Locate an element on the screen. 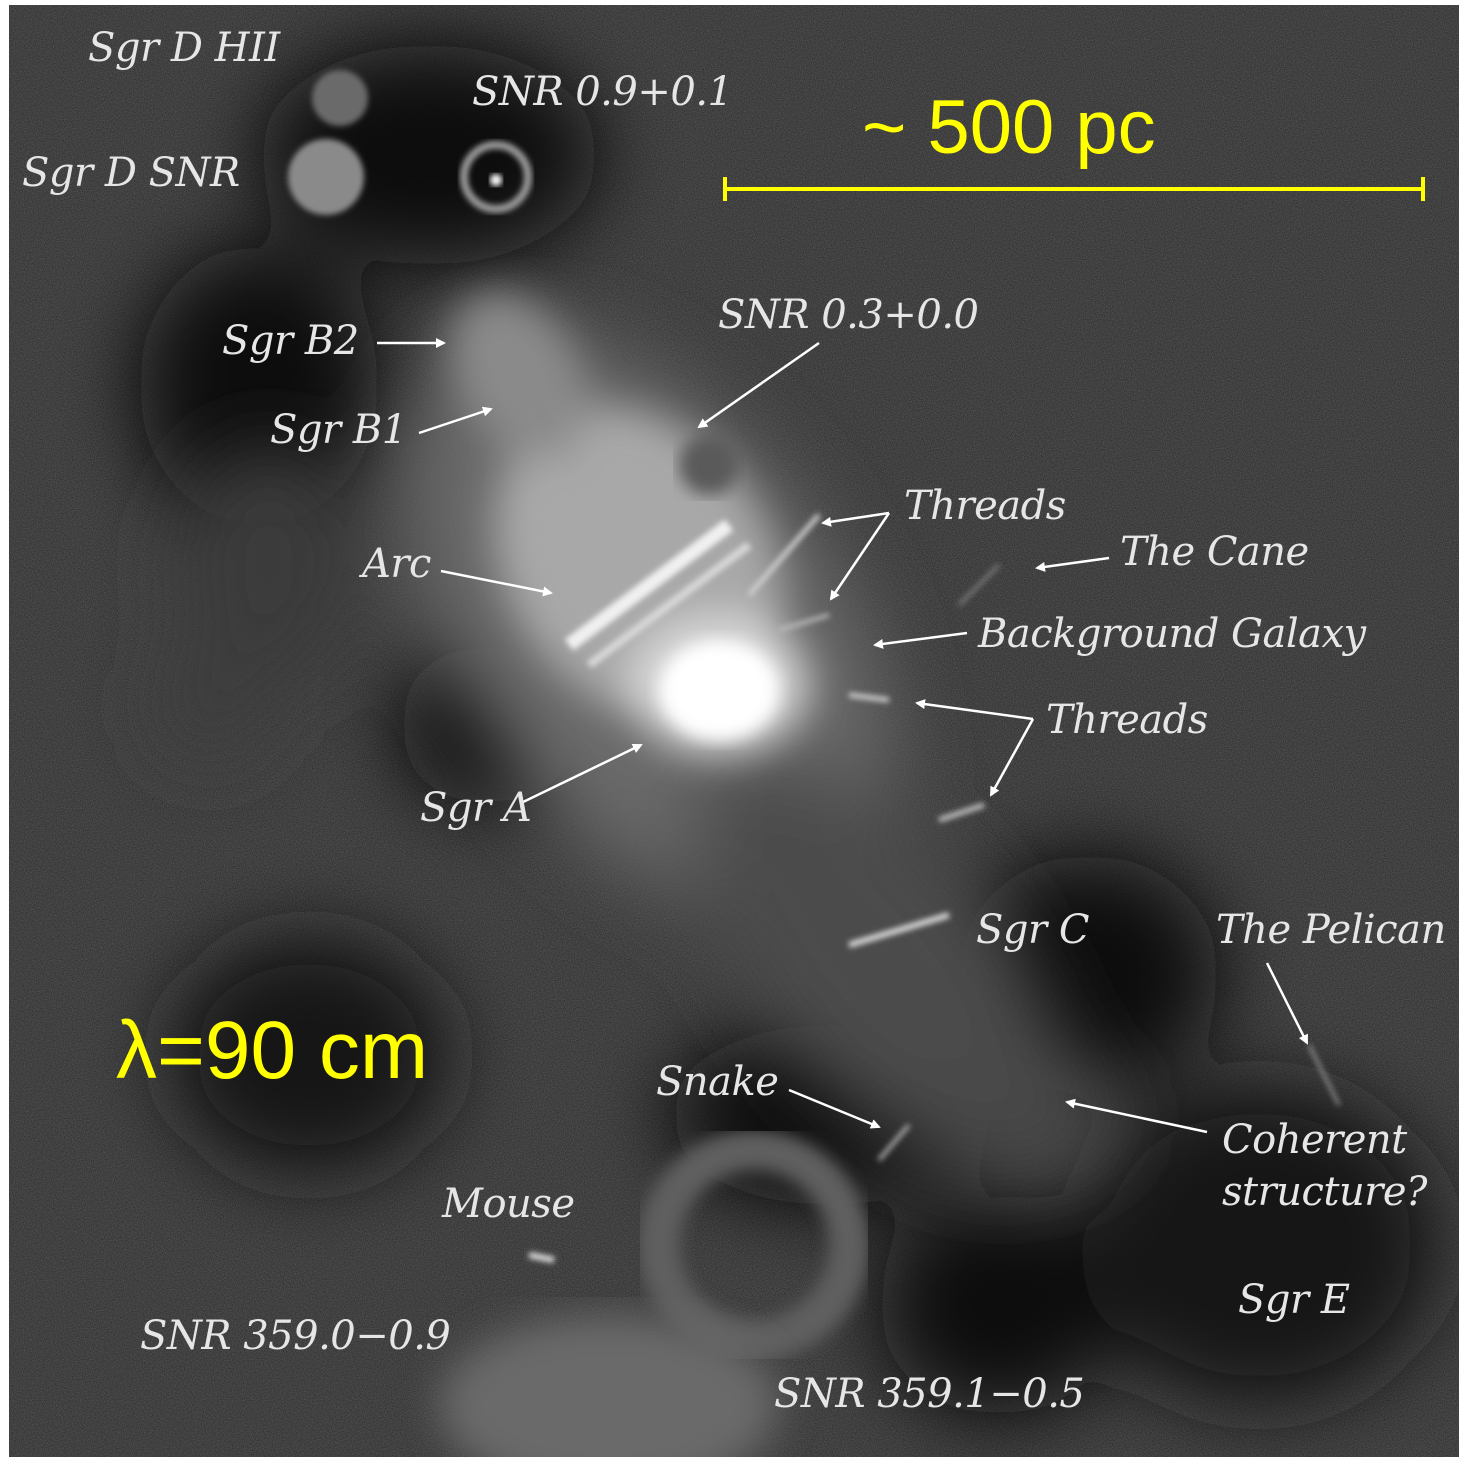 This screenshot has height=1461, width=1459. label-sgr-c: Sgr C is located at coordinates (1032, 930).